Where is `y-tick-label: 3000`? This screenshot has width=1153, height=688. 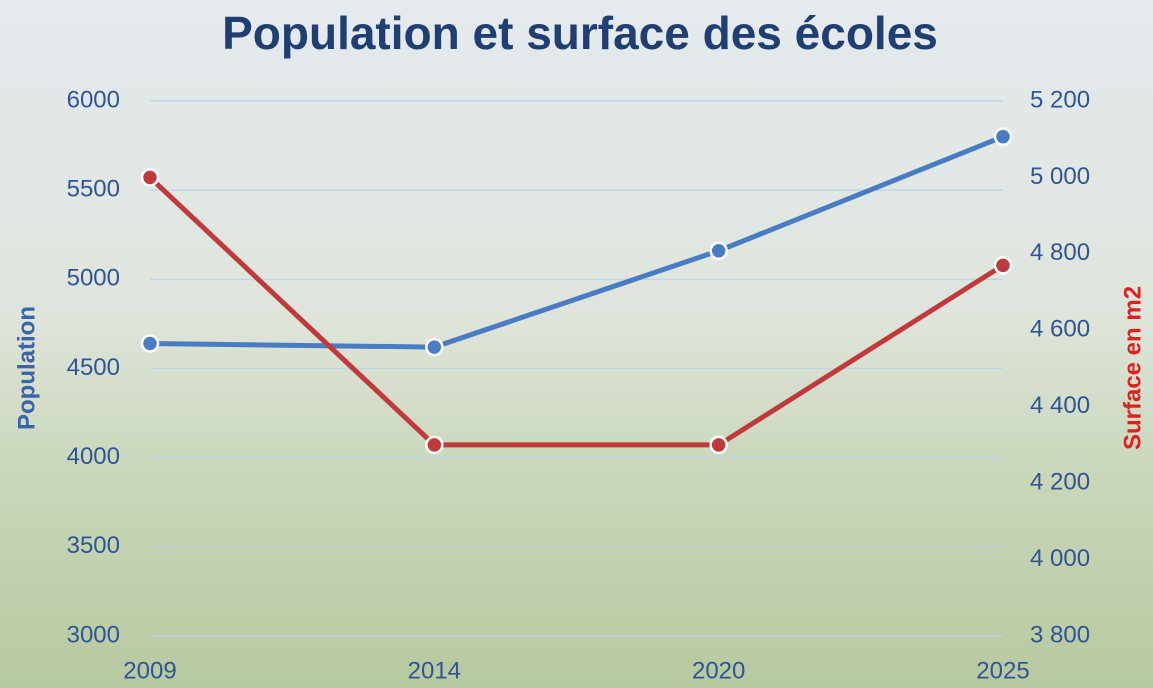 y-tick-label: 3000 is located at coordinates (93, 634).